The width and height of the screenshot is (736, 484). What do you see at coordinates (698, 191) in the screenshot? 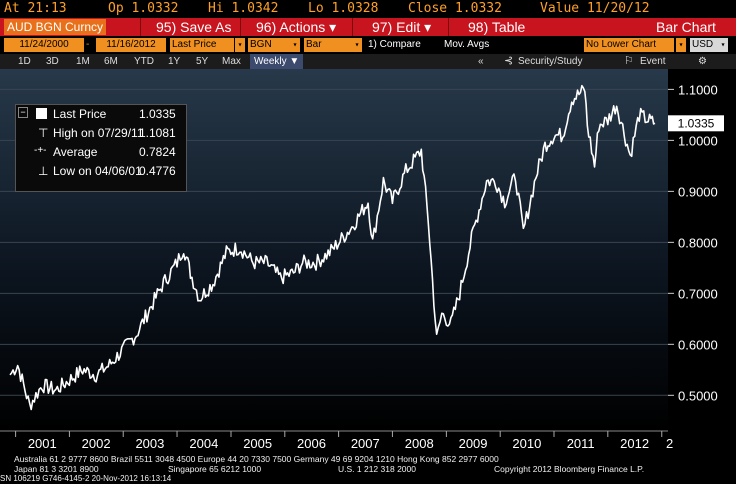
I see `y-tick-label: 0.9000` at bounding box center [698, 191].